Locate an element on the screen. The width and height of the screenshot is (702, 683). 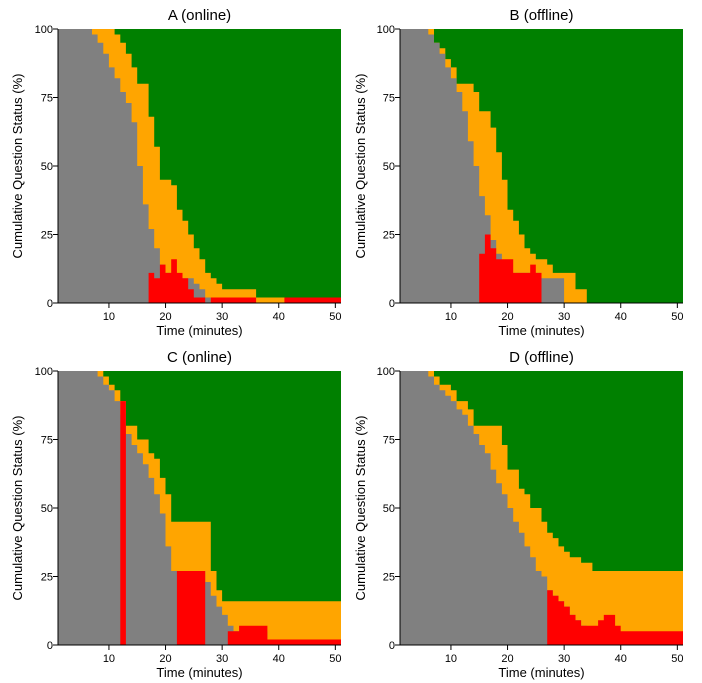
panel-title: C (online) is located at coordinates (199, 357).